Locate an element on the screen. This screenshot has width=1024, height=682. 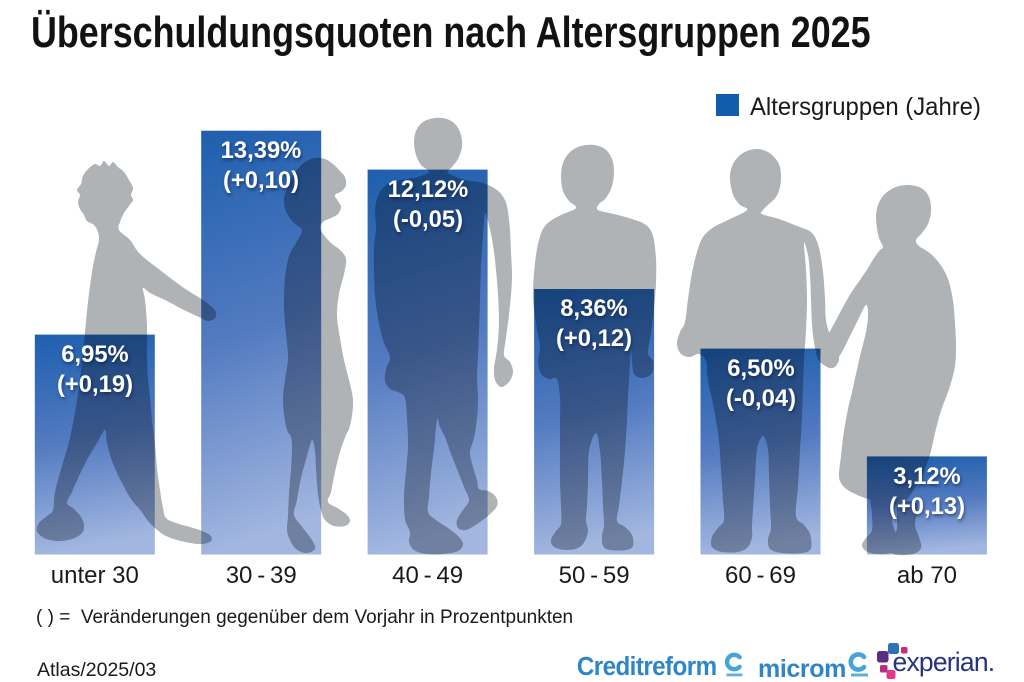
svg-text: Creditreform is located at coordinates (647, 666).